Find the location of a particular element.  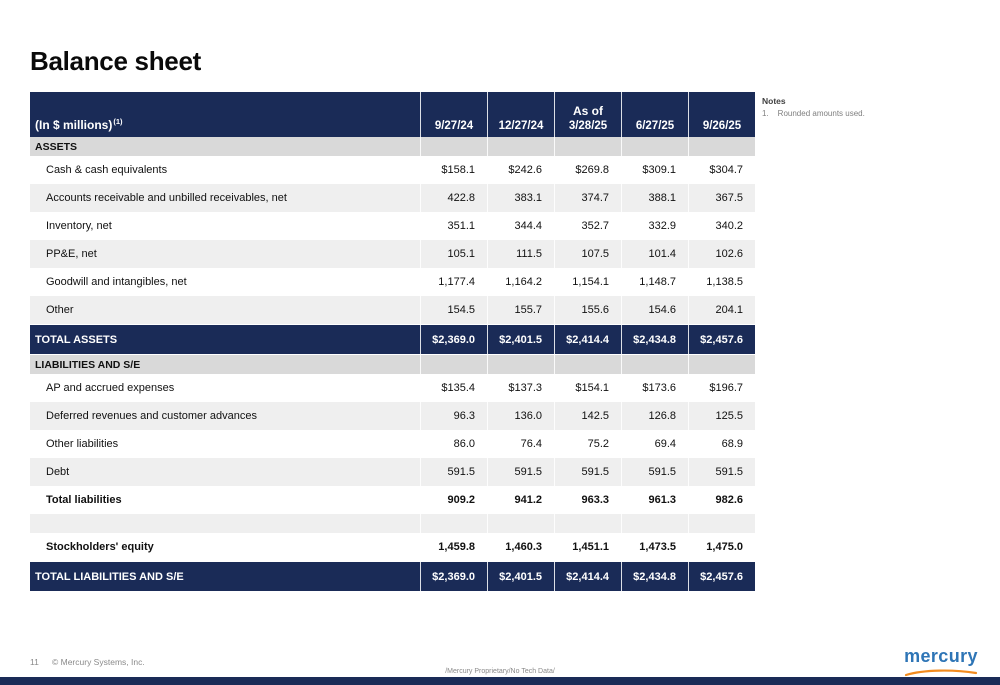

cell-value: $269.8 is located at coordinates (587, 170).